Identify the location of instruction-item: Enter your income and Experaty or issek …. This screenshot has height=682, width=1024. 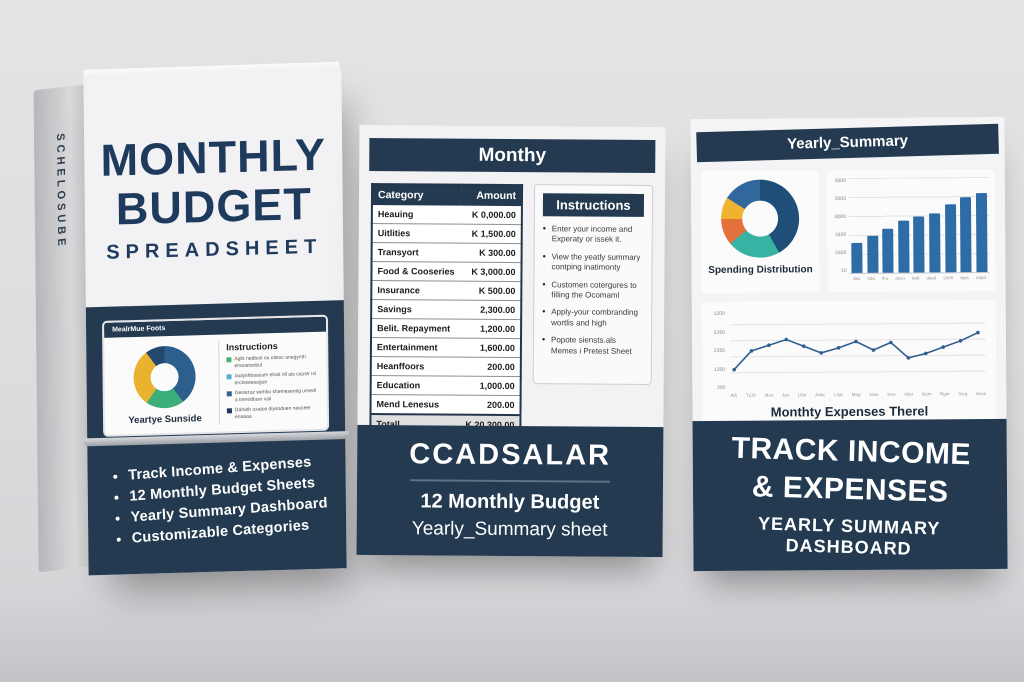
(593, 234).